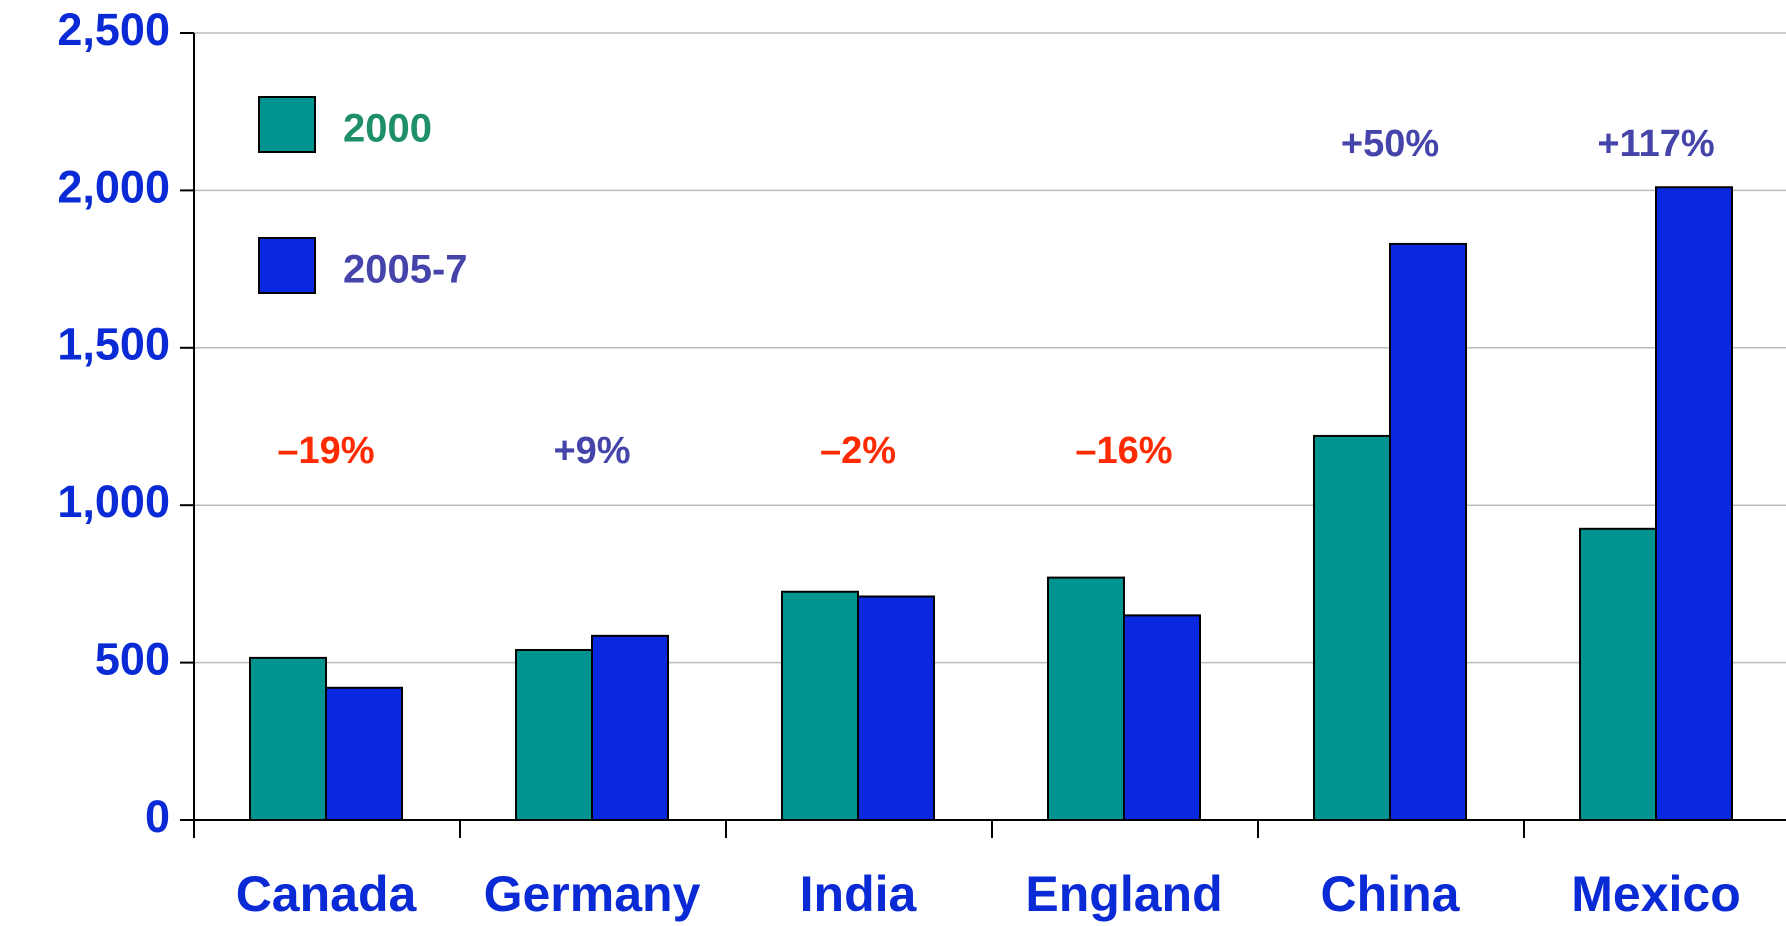  Describe the element at coordinates (132, 658) in the screenshot. I see `y-tick-label: 500` at that location.